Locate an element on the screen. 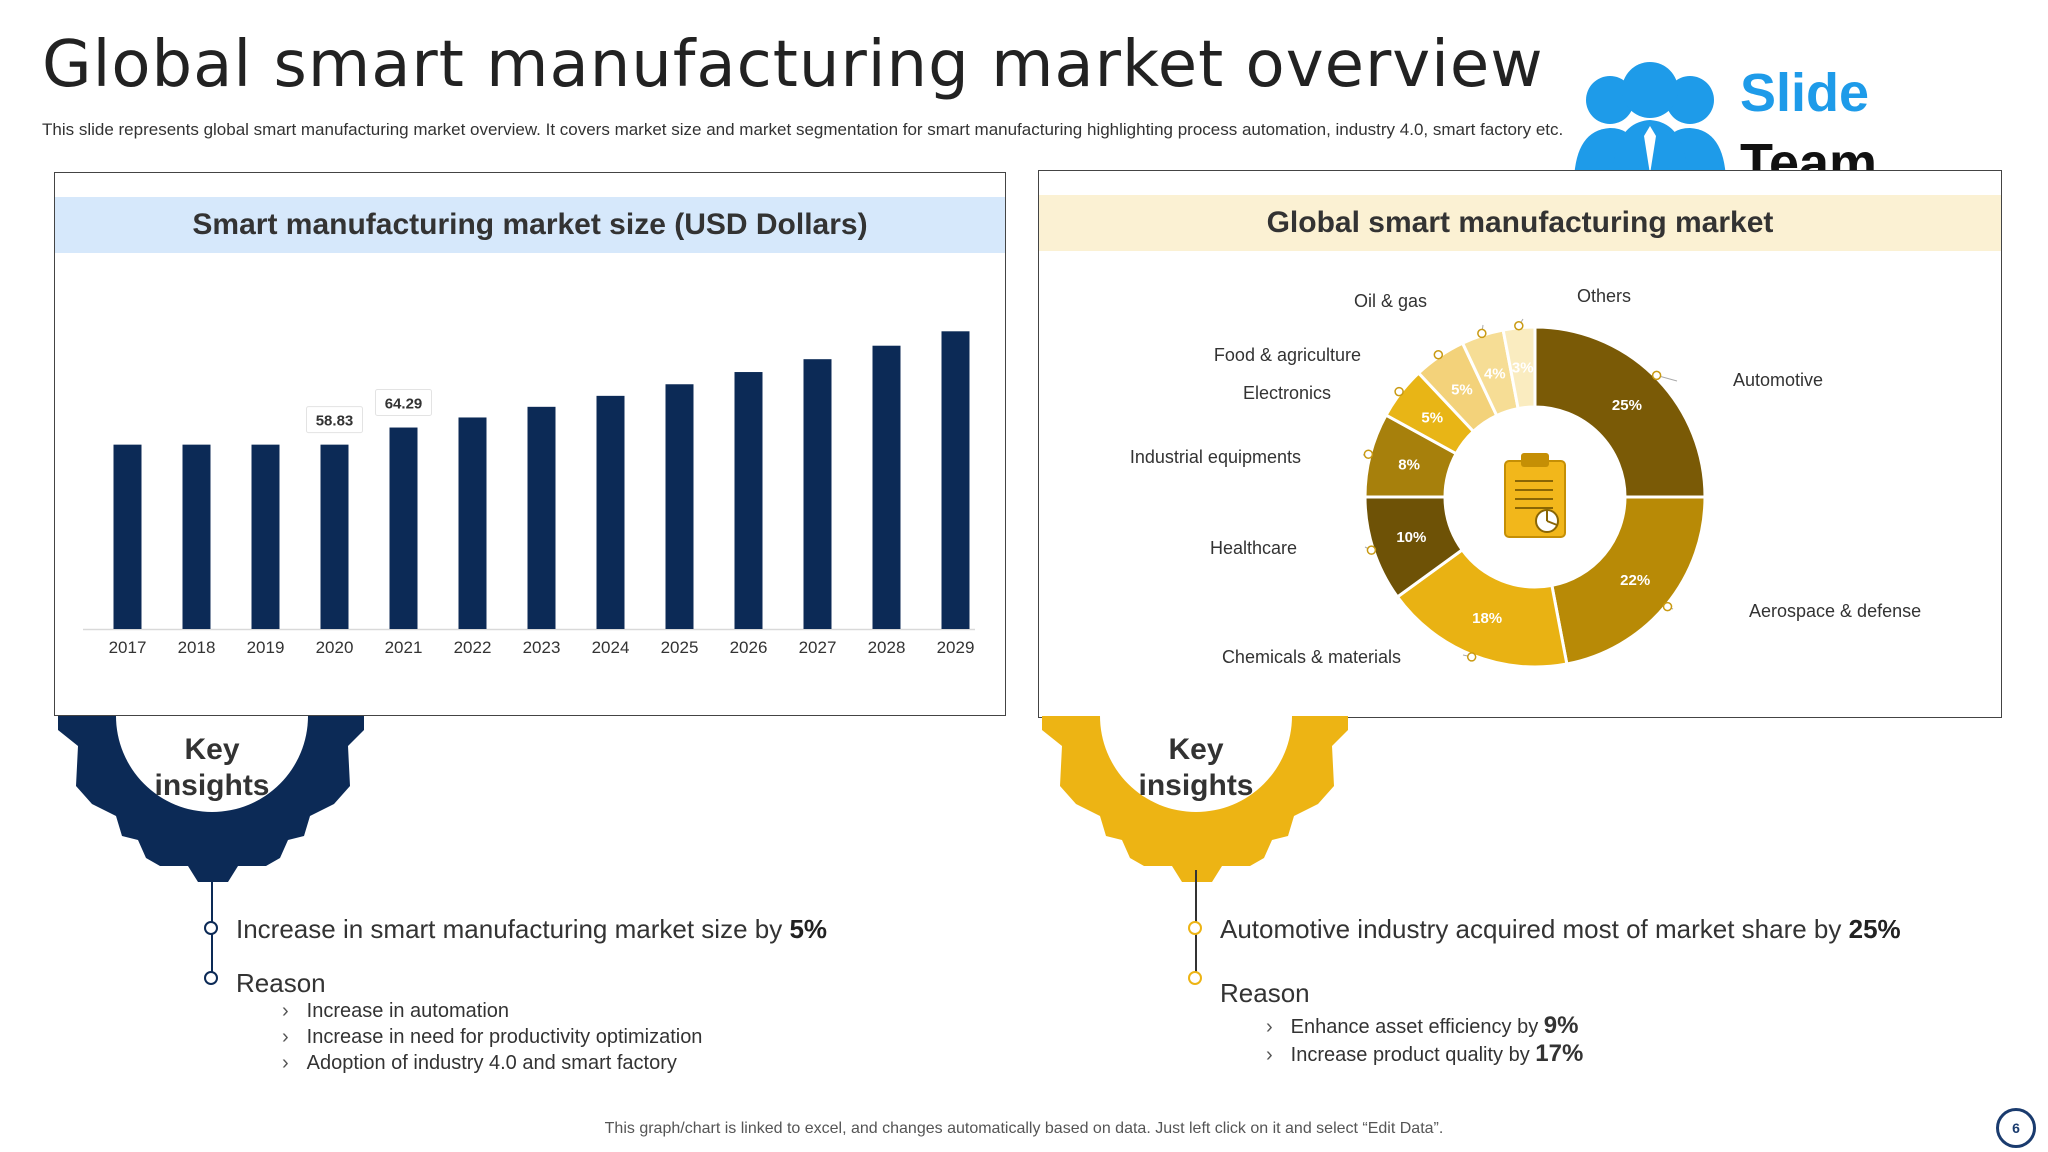 Image resolution: width=2048 pixels, height=1152 pixels. bar-2019 is located at coordinates (265, 536).